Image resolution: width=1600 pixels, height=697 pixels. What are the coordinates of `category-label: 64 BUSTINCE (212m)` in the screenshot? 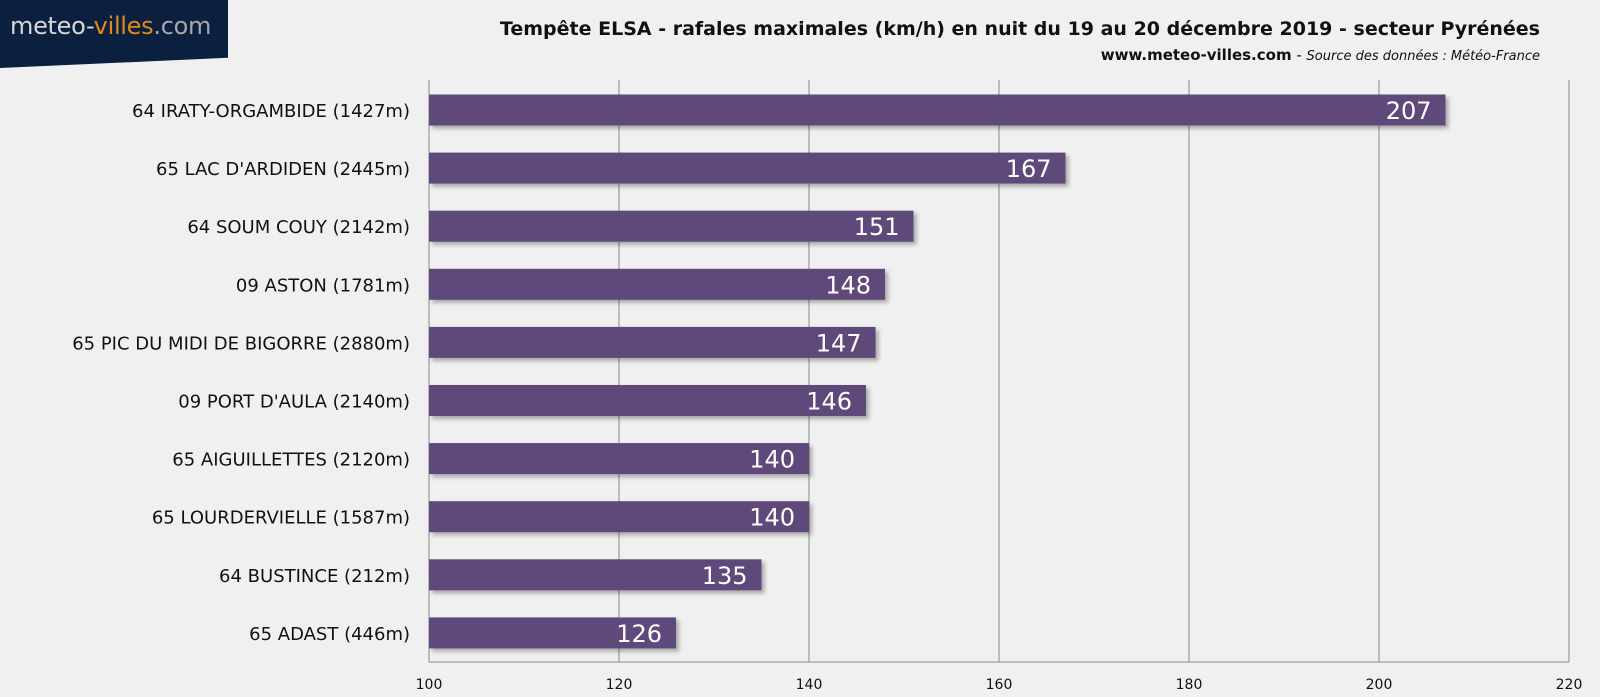 It's located at (314, 576).